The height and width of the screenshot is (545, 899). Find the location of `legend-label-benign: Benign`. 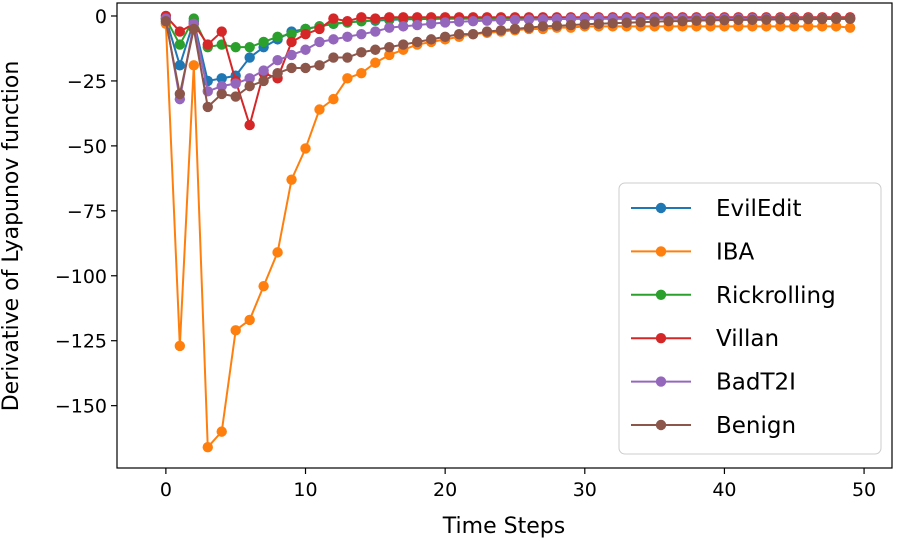

legend-label-benign: Benign is located at coordinates (756, 426).